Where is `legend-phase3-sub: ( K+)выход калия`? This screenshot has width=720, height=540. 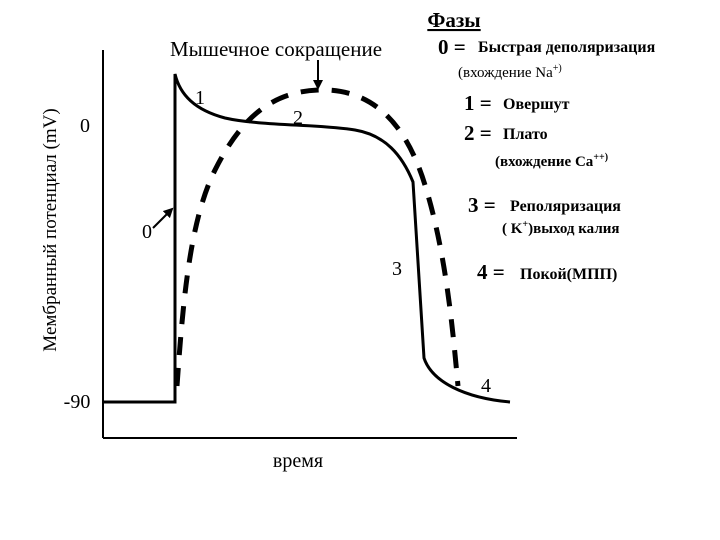
legend-phase3-sub: ( K+)выход калия is located at coordinates (561, 228).